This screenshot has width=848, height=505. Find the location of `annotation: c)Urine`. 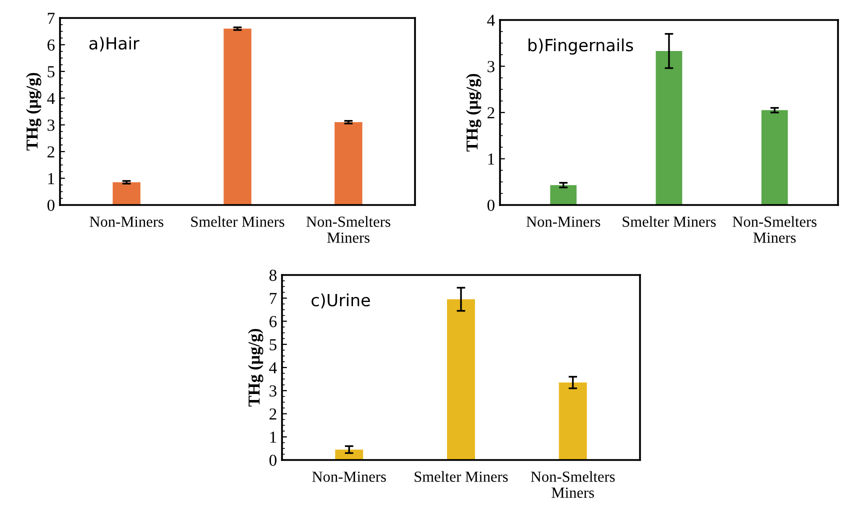

annotation: c)Urine is located at coordinates (341, 301).